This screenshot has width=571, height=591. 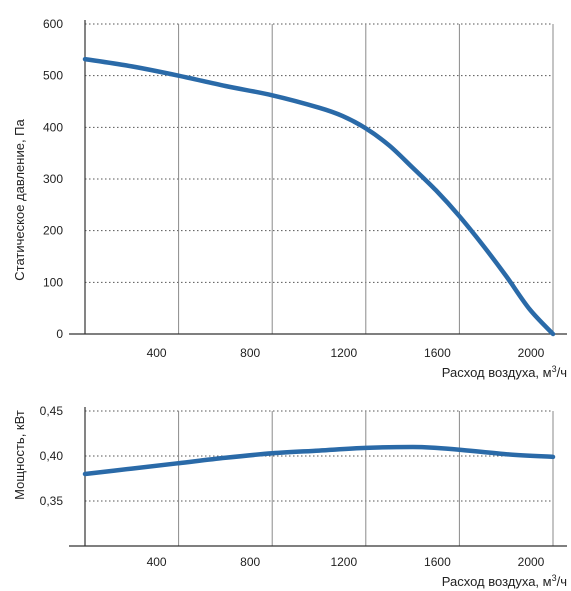 I want to click on power-x-axis-label: Расход воздуха, м3/ч, so click(x=504, y=581).